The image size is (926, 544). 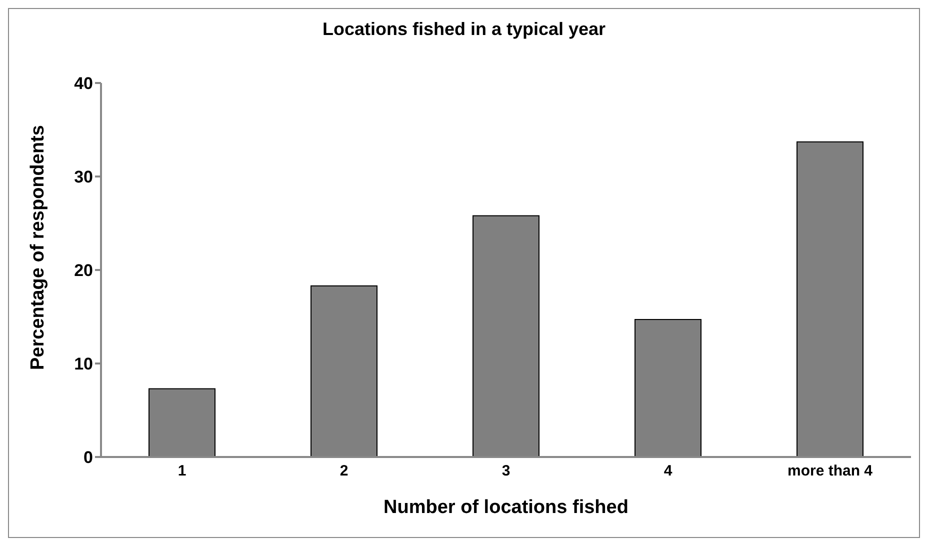 What do you see at coordinates (182, 471) in the screenshot?
I see `x-tick-label: 1` at bounding box center [182, 471].